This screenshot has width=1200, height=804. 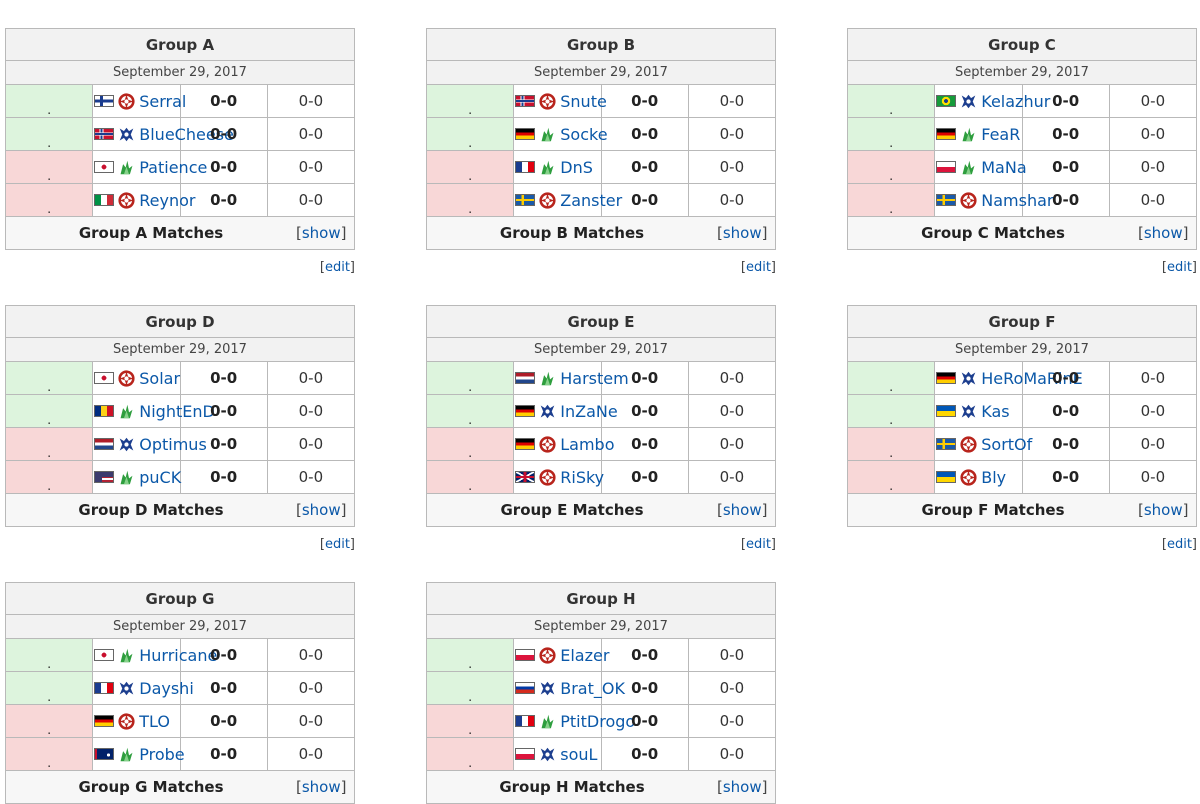 I want to click on player-name-link: souL, so click(x=579, y=754).